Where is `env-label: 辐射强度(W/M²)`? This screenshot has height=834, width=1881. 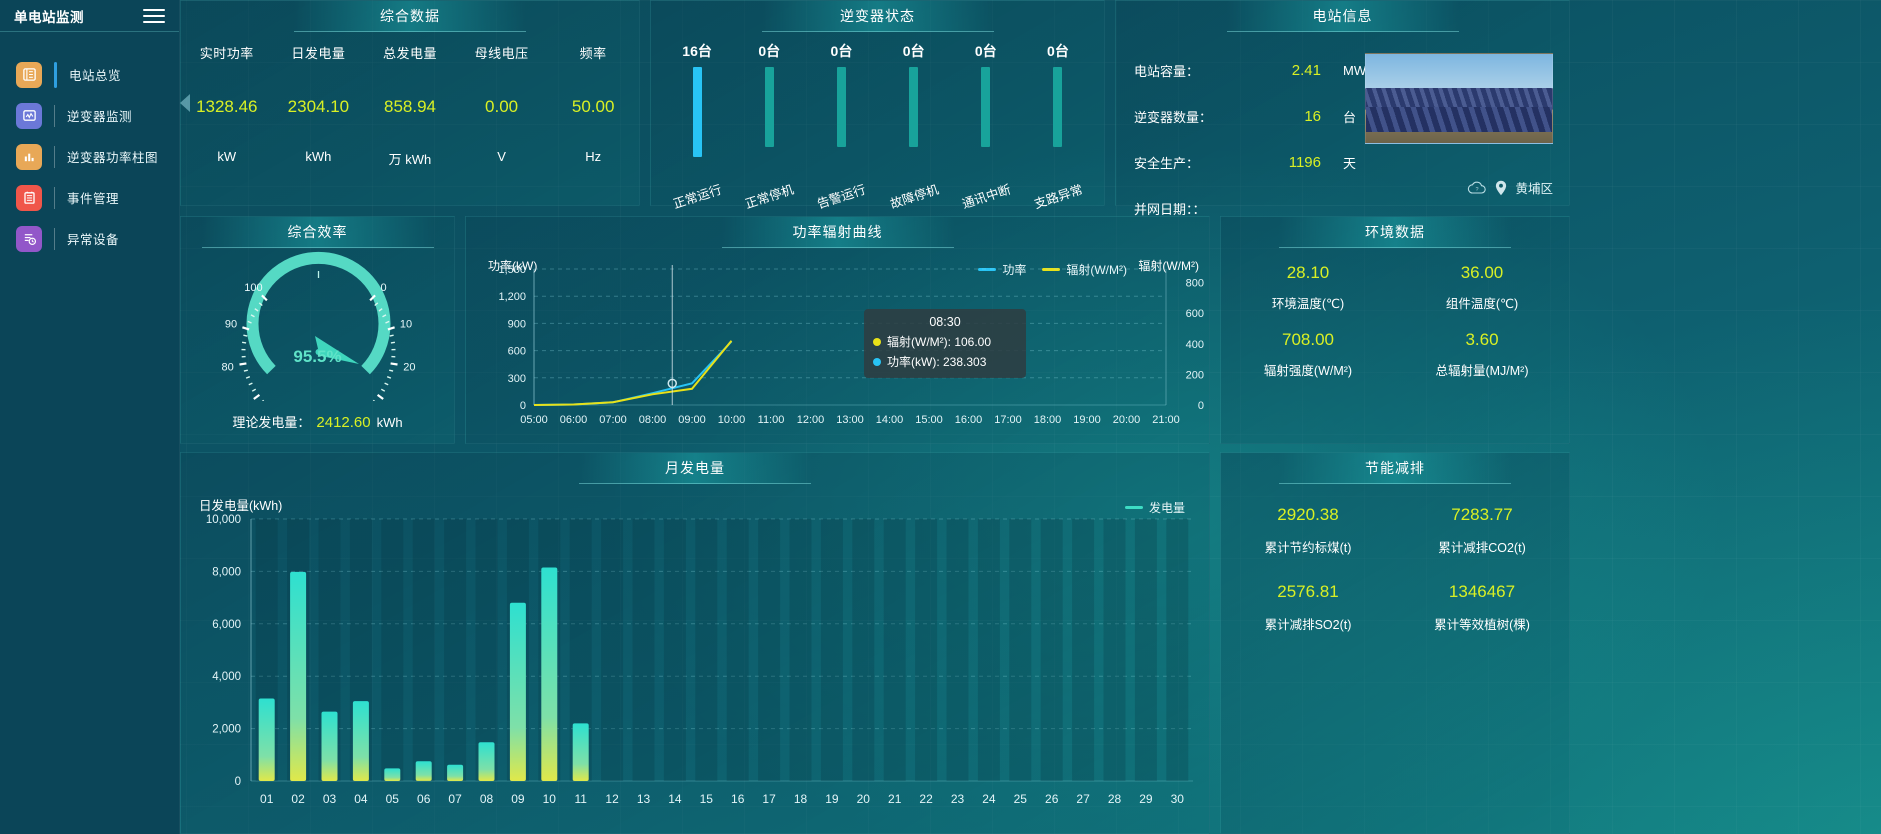 env-label: 辐射强度(W/M²) is located at coordinates (1308, 371).